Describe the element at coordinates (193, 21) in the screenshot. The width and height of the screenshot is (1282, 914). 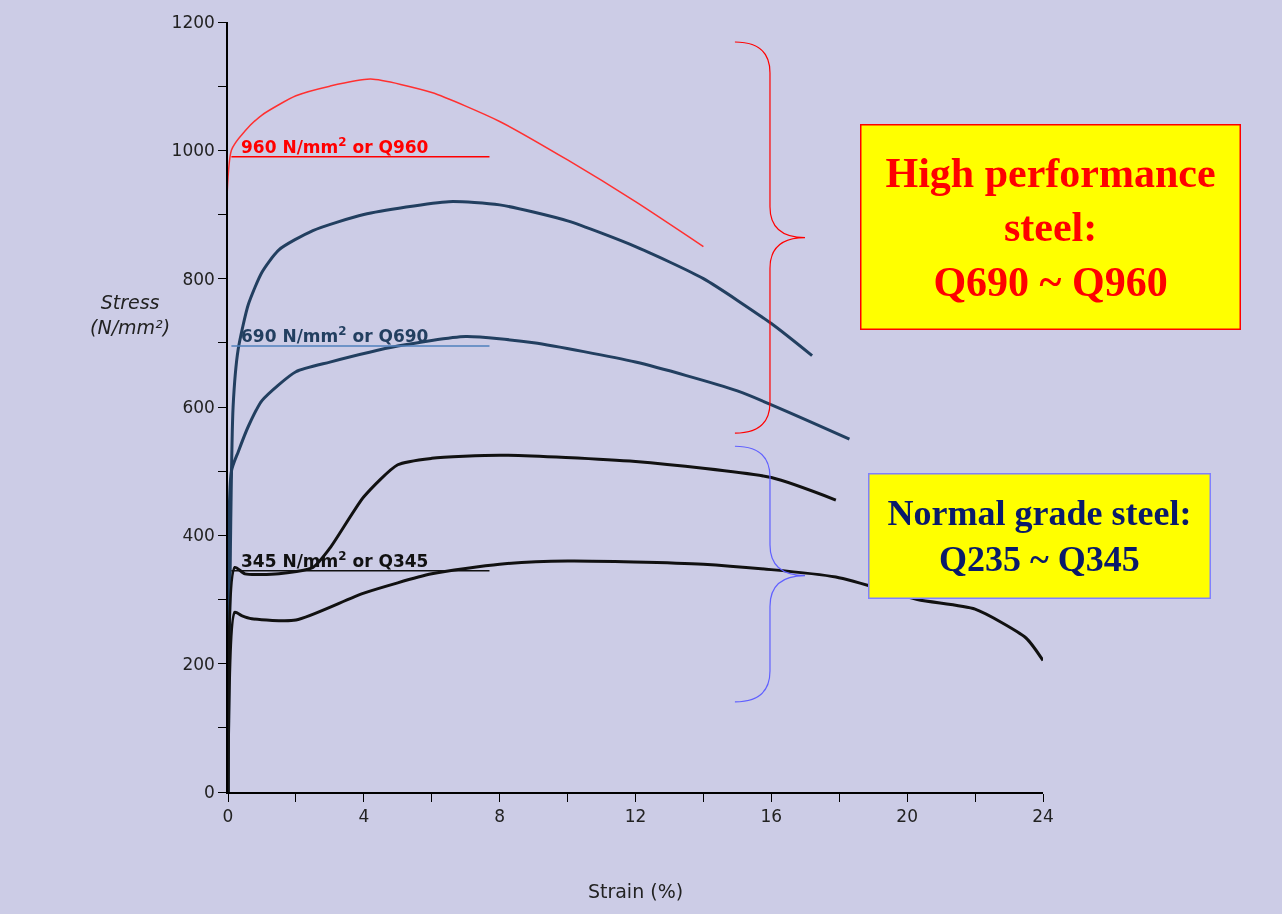
I see `y-tick-label: 1200` at that location.